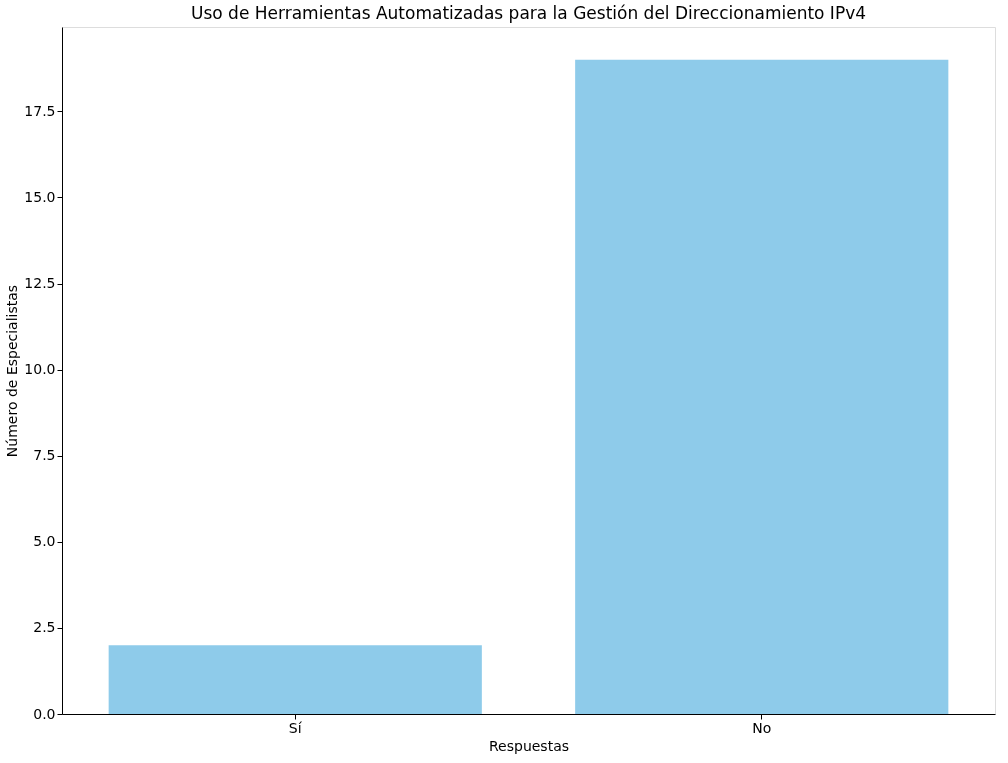 Image resolution: width=1008 pixels, height=763 pixels. Describe the element at coordinates (44, 713) in the screenshot. I see `y-tick-label: 0.0` at that location.